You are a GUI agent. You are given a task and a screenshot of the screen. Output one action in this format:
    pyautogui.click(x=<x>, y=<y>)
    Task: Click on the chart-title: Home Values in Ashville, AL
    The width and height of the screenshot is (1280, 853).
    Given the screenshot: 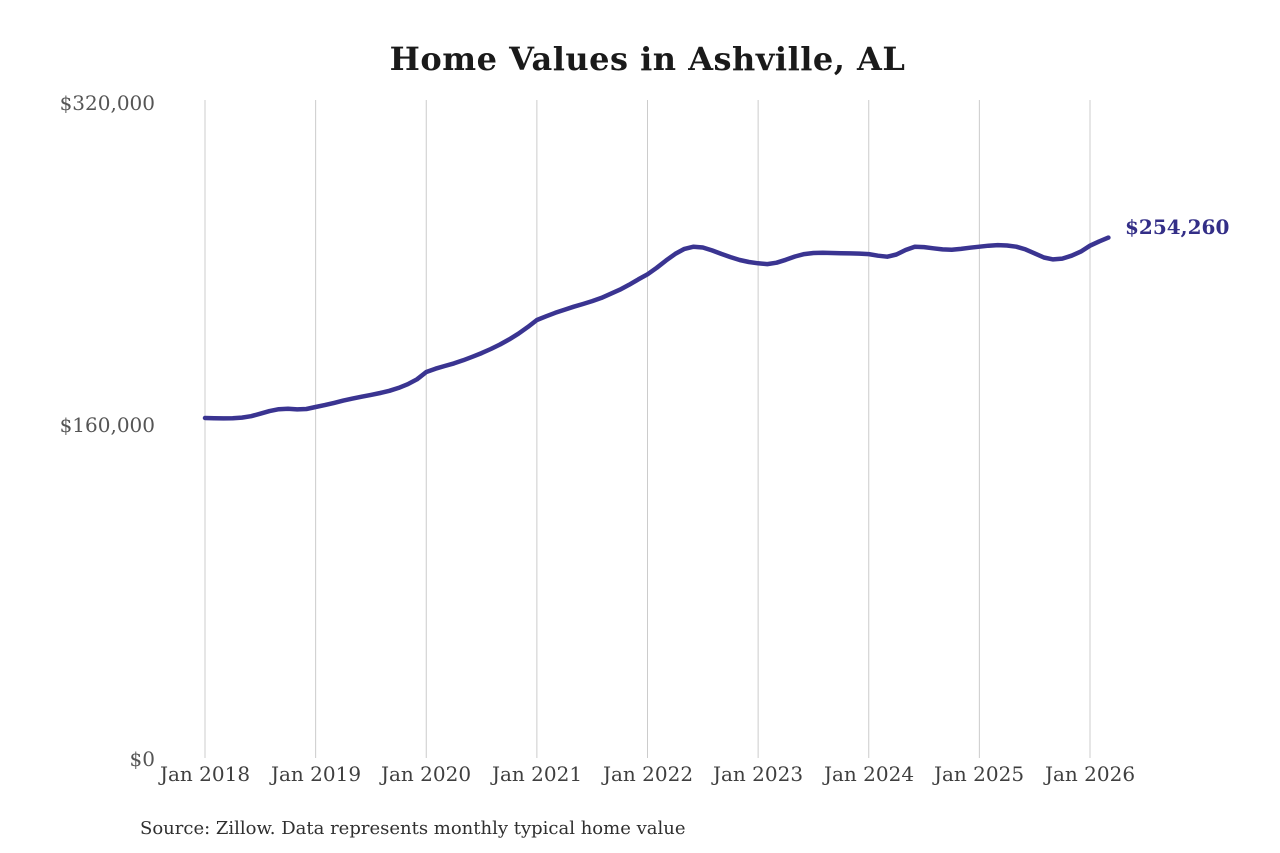 What is the action you would take?
    pyautogui.click(x=647, y=59)
    